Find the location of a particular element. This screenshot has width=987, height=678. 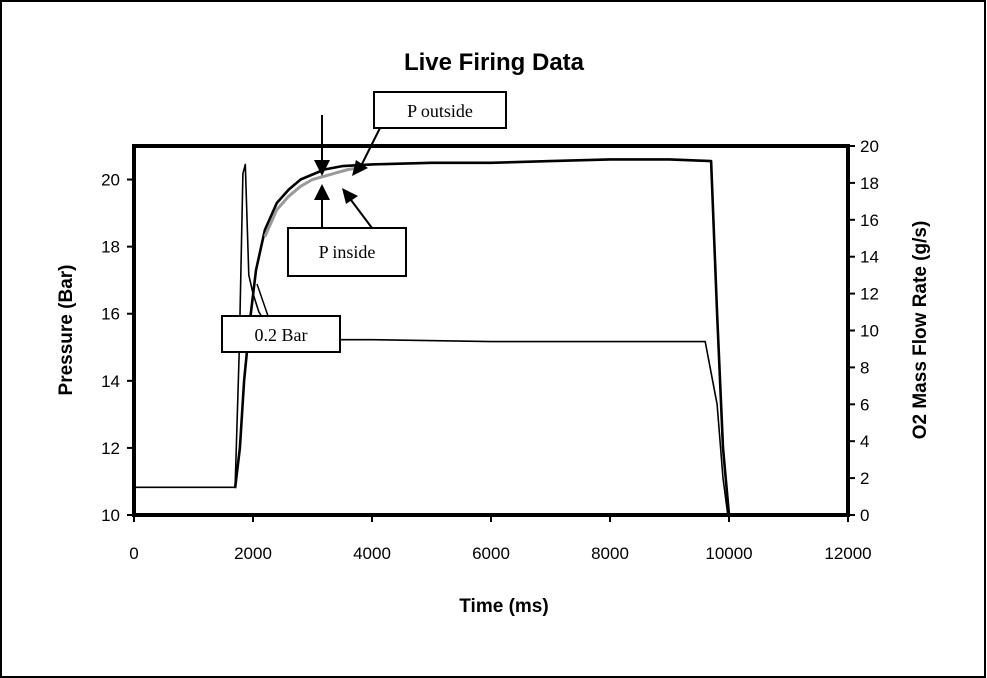

y2-tick-label: 10 is located at coordinates (869, 331).